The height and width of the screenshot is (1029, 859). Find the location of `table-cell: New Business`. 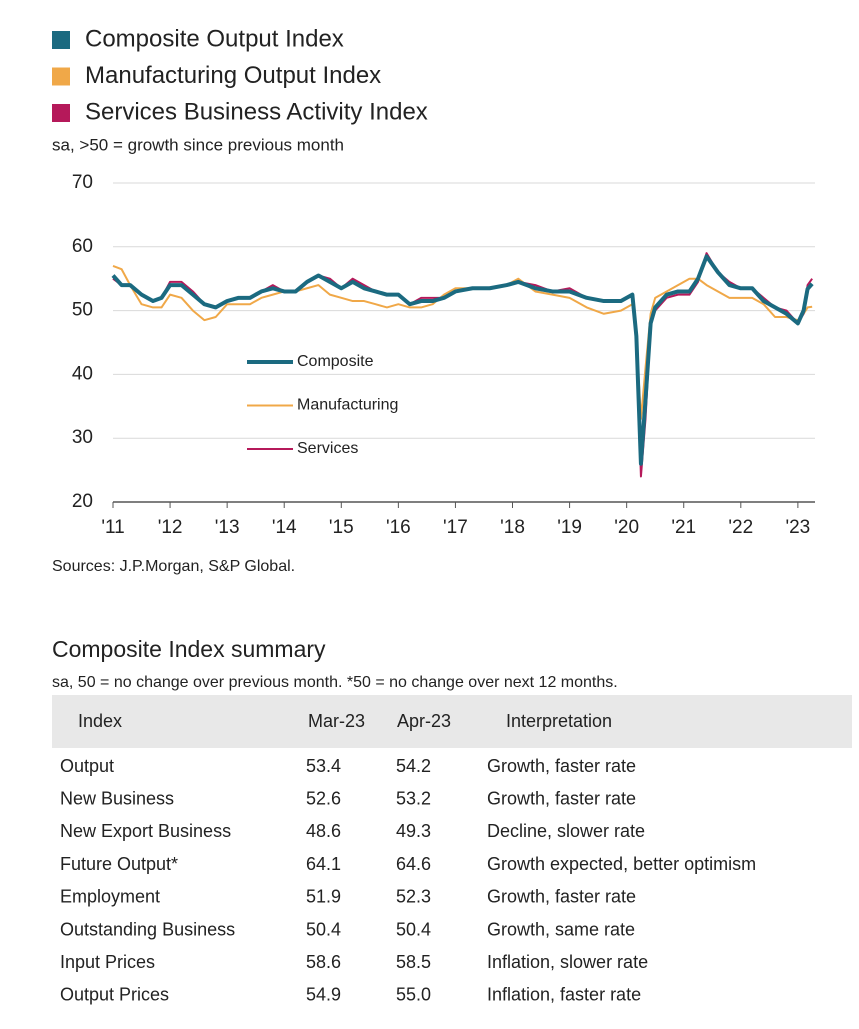

table-cell: New Business is located at coordinates (117, 798).